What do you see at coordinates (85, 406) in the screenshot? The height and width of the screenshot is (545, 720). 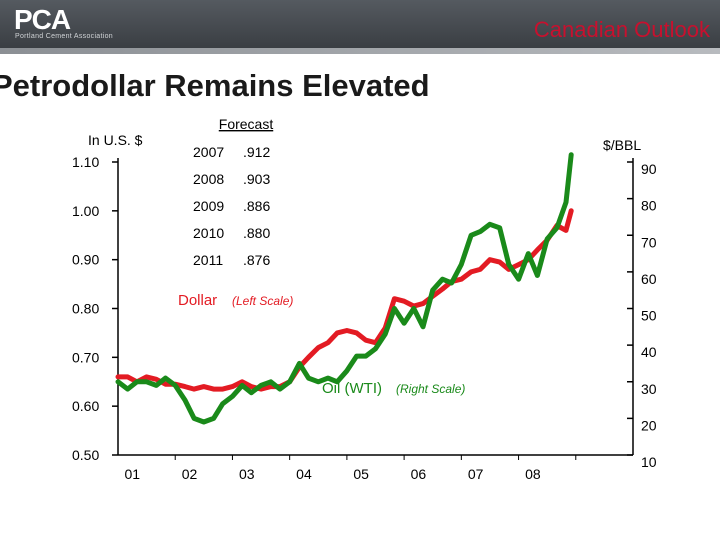 I see `left-tick-label: 0.60` at bounding box center [85, 406].